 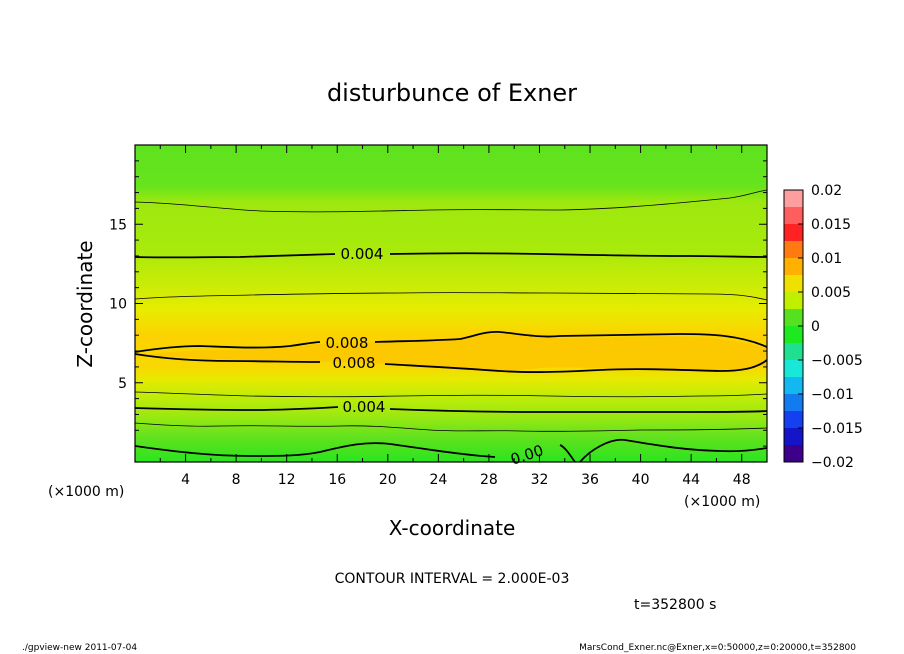 I want to click on y-tick-label: 10, so click(x=118, y=305).